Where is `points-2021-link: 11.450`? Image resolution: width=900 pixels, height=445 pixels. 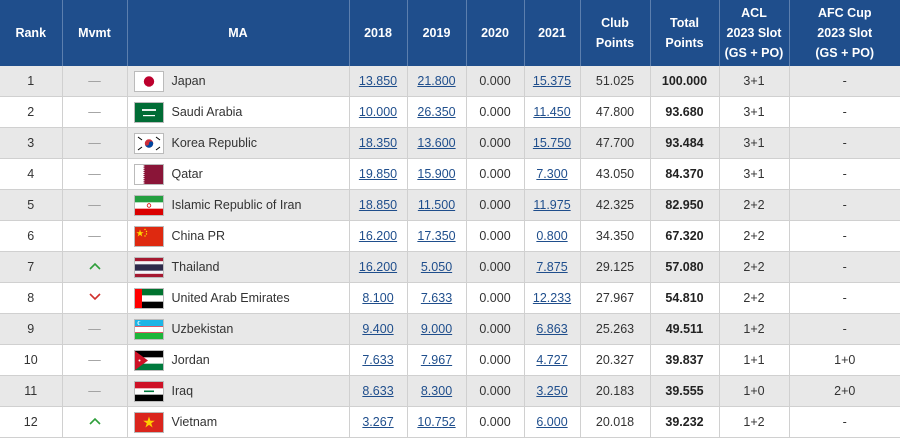
points-2021-link: 11.450 is located at coordinates (552, 112).